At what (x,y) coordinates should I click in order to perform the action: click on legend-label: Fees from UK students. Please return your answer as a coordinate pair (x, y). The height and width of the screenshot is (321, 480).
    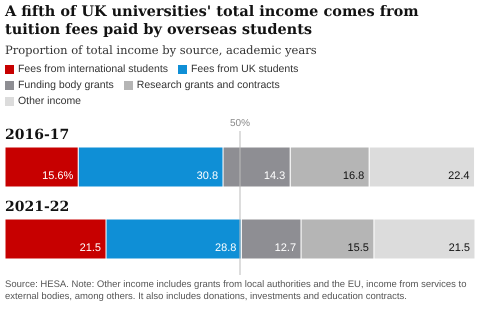
    Looking at the image, I should click on (244, 69).